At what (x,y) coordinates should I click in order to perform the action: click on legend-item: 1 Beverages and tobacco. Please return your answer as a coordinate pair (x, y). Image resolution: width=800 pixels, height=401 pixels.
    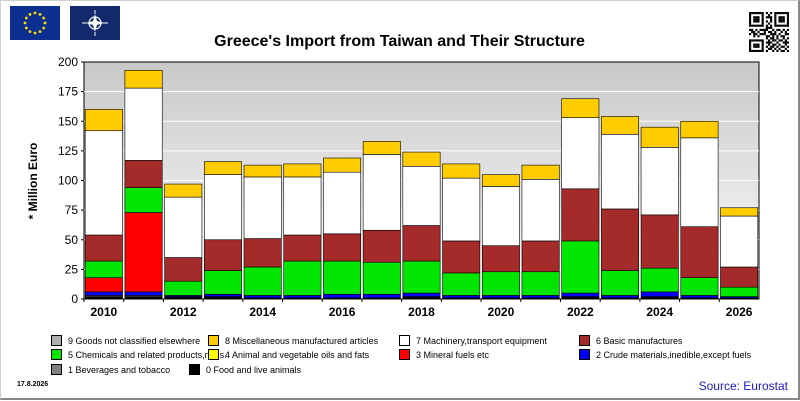
    Looking at the image, I should click on (110, 370).